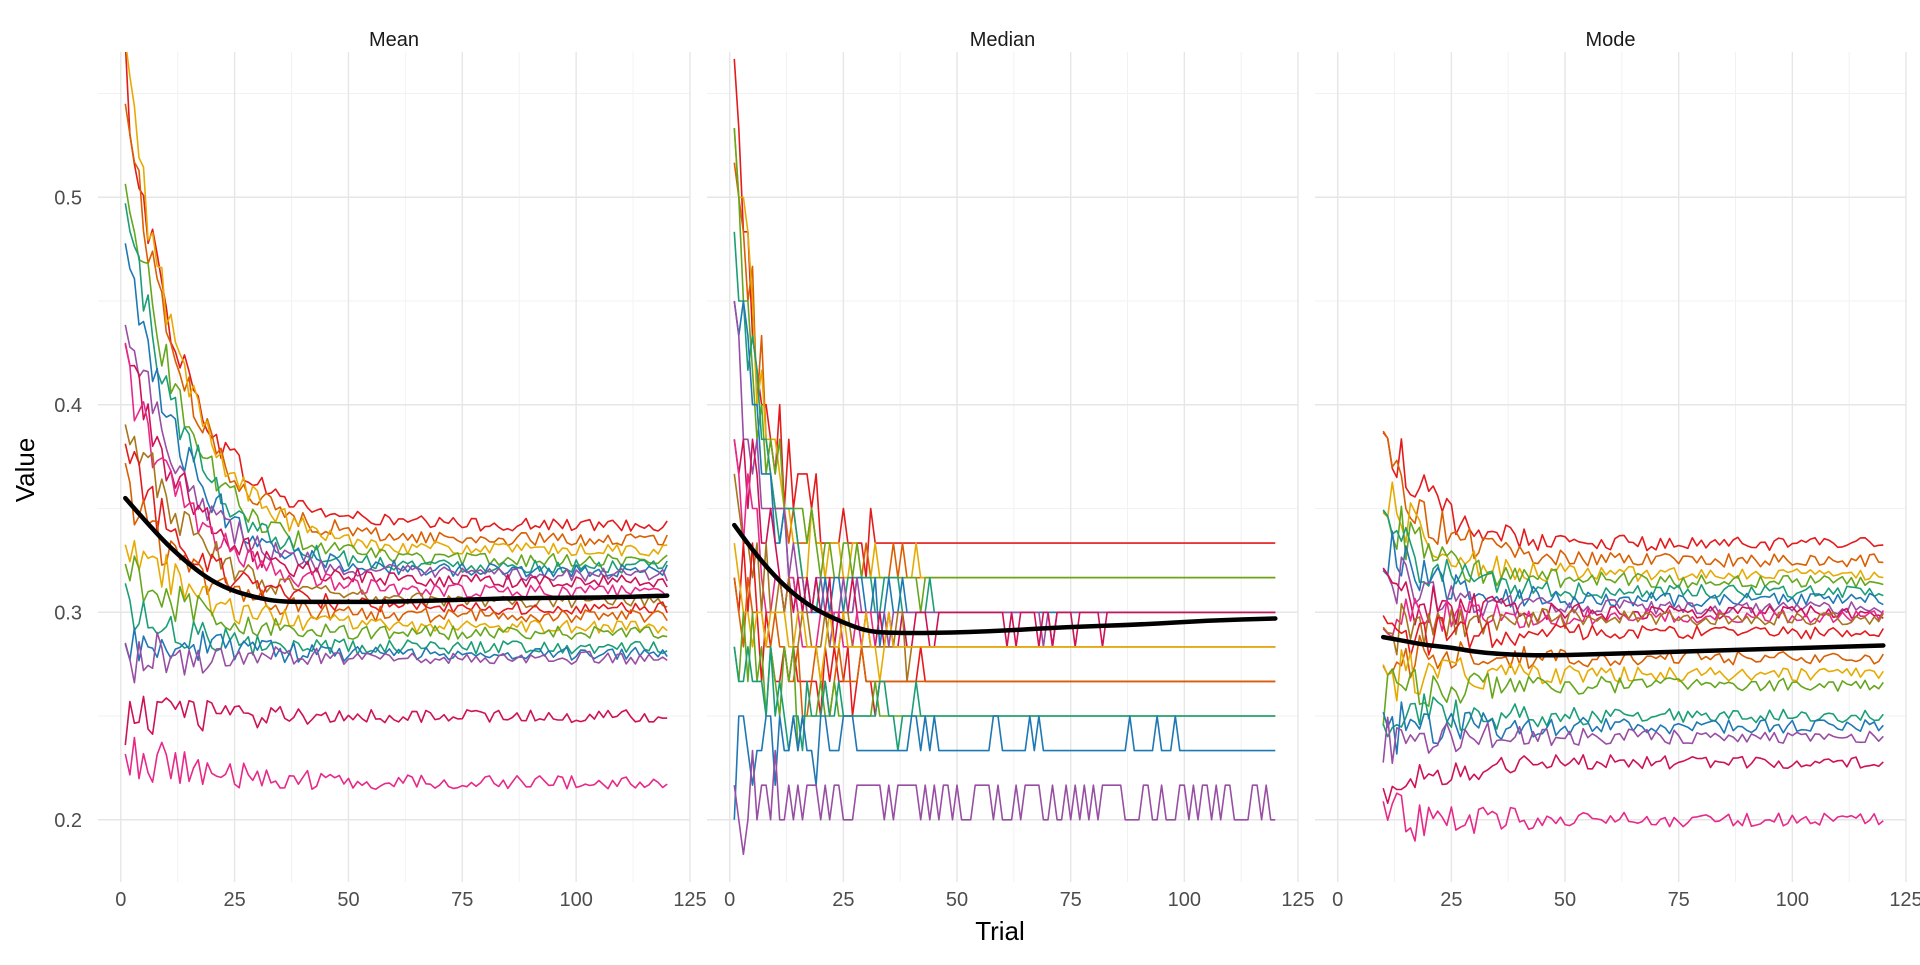 This screenshot has height=965, width=1920. I want to click on y-tick-label: 0.3, so click(68, 613).